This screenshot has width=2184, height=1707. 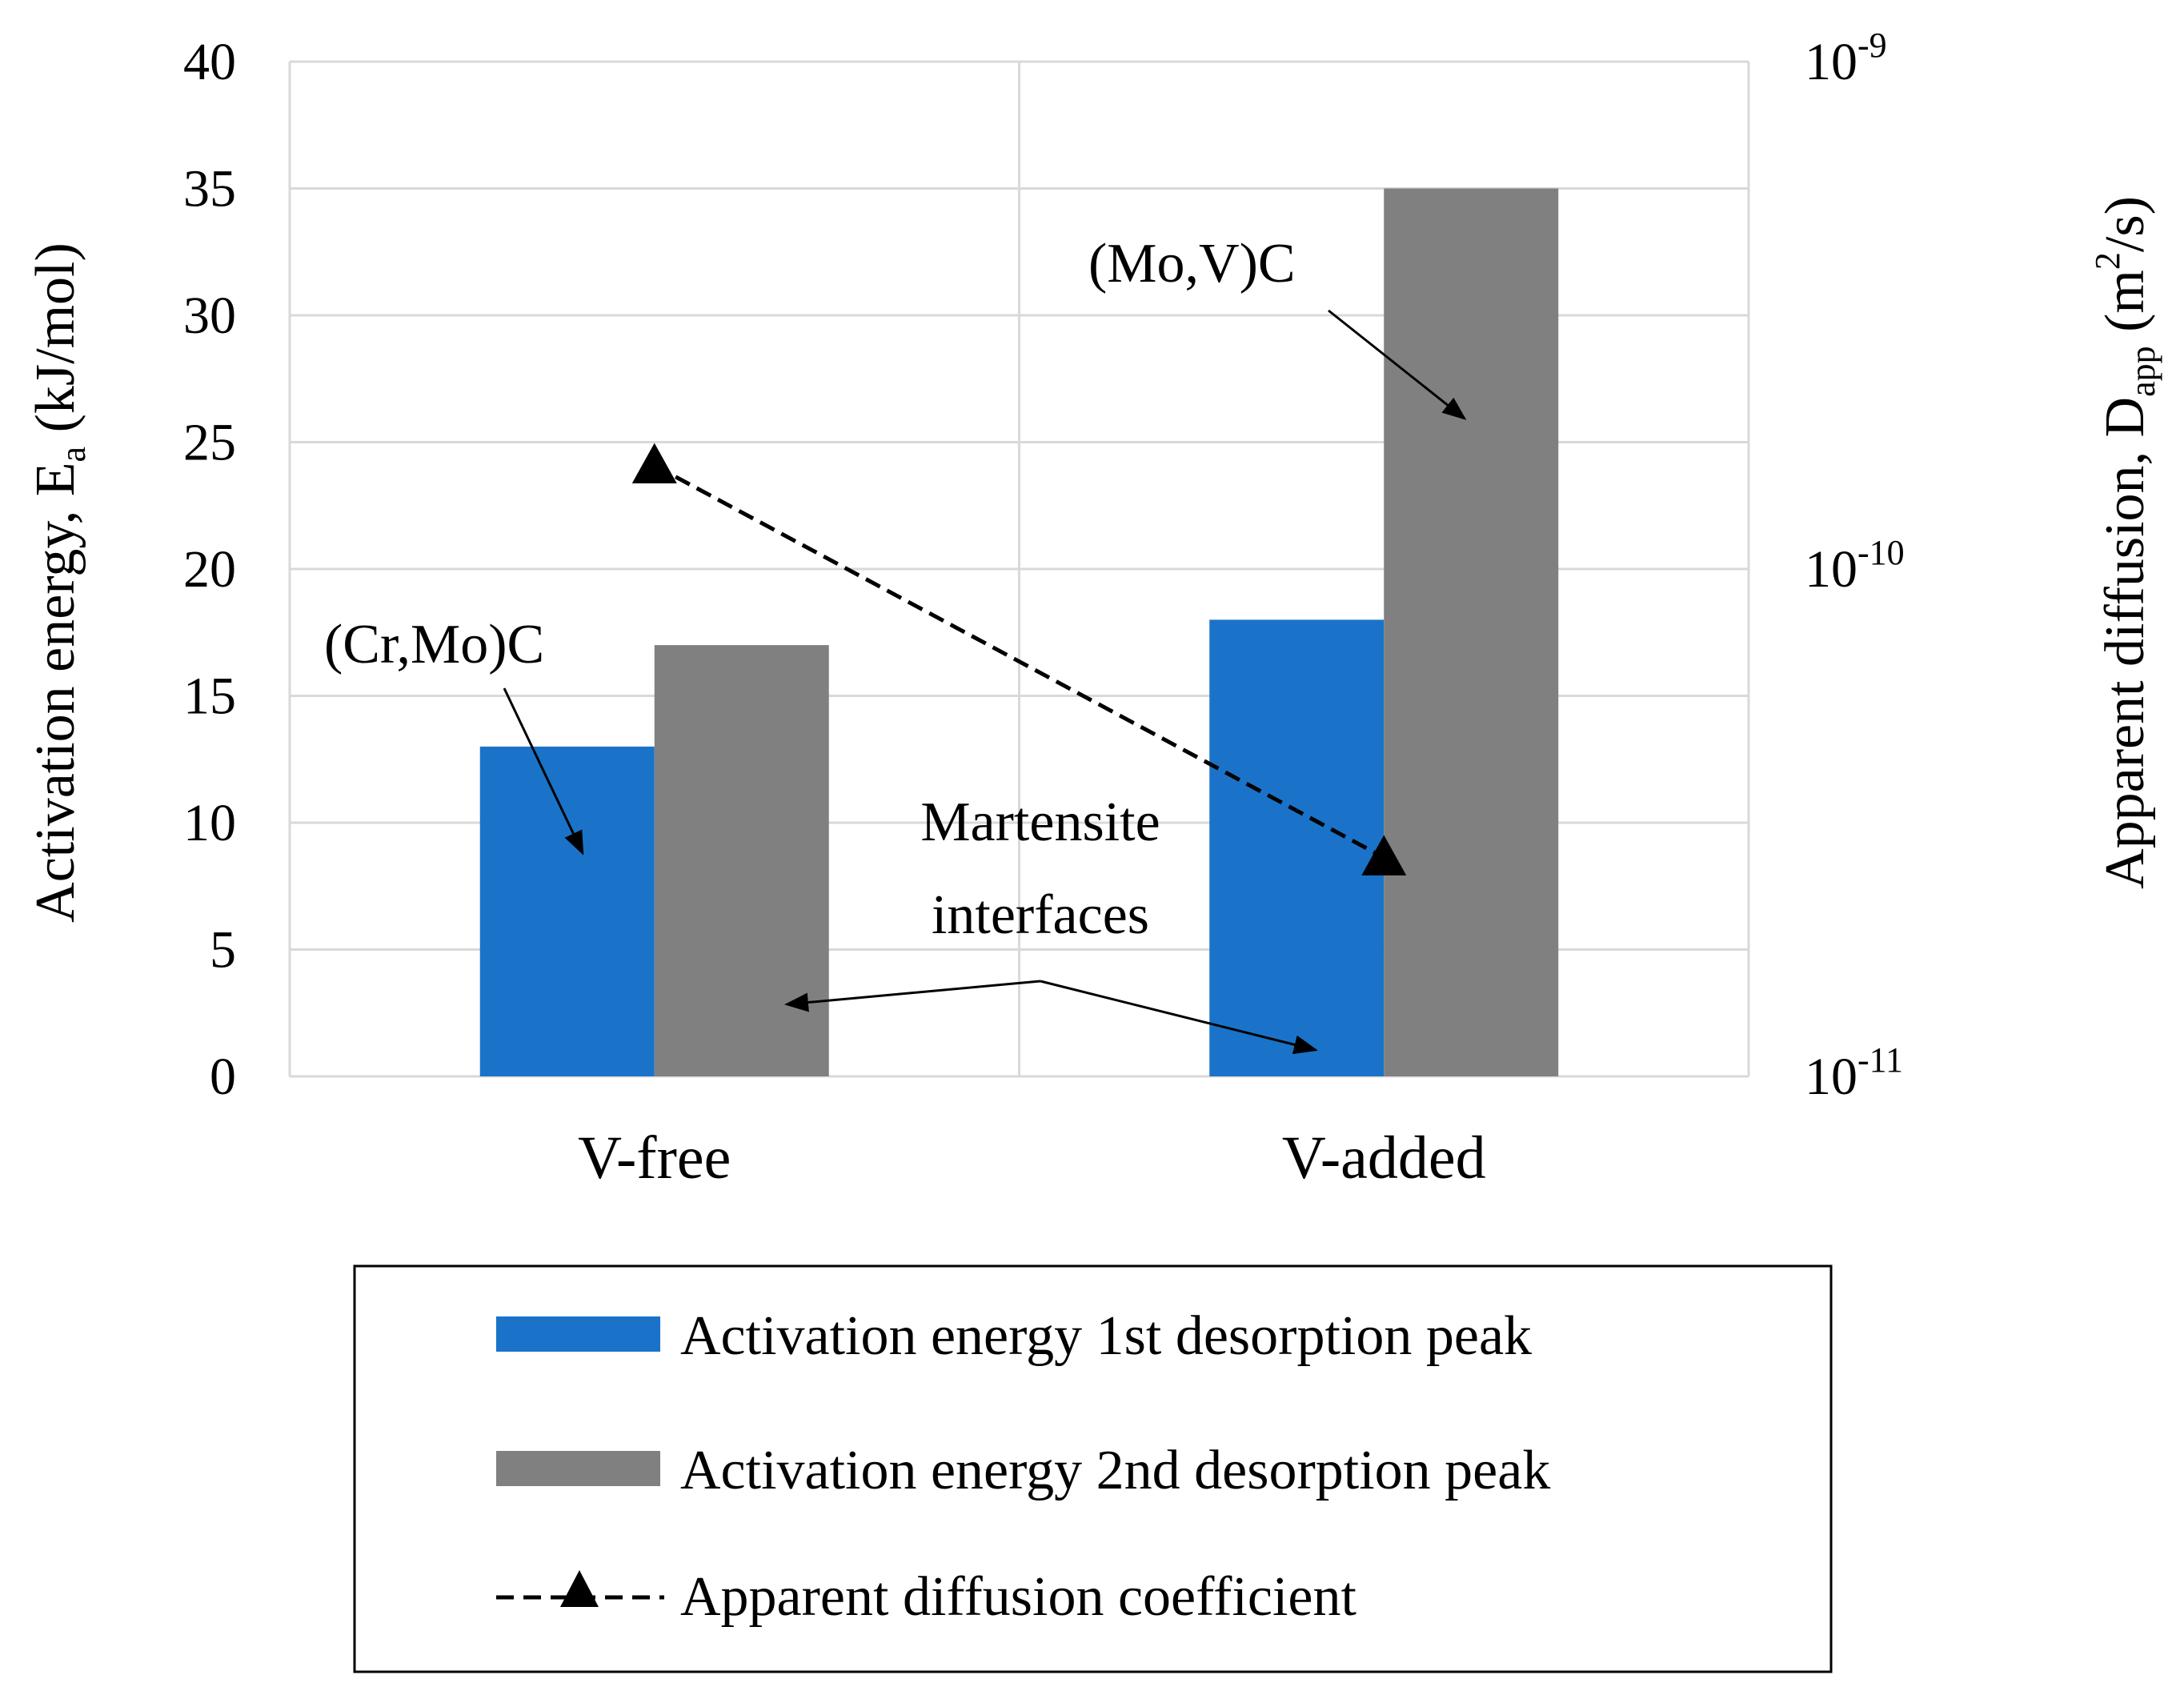 I want to click on y-tick-label-3: 15, so click(x=209, y=696).